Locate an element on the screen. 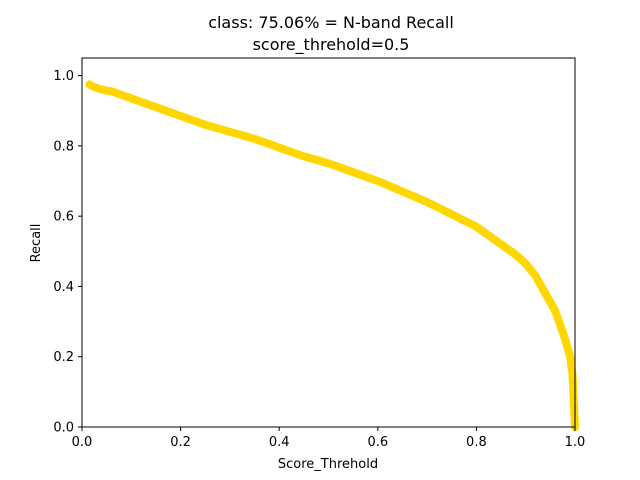  chart-subtitle: score_threhold=0.5 is located at coordinates (331, 45).